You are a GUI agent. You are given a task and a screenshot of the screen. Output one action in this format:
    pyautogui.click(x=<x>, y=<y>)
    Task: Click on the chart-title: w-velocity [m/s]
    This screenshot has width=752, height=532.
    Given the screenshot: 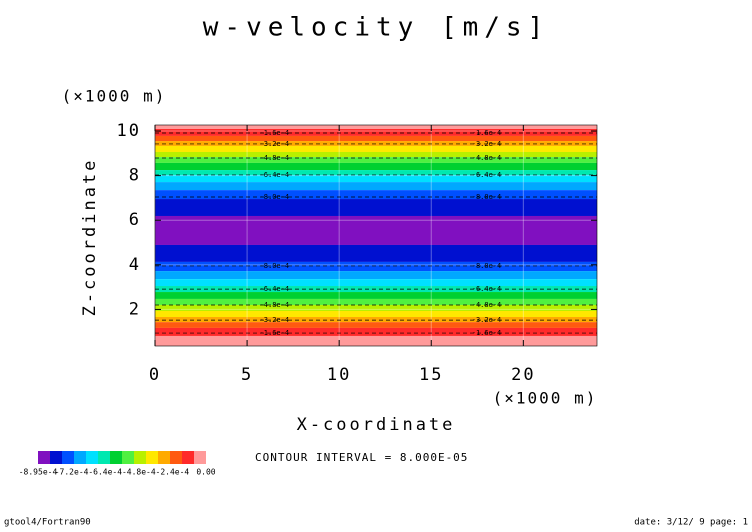 What is the action you would take?
    pyautogui.click(x=376, y=28)
    